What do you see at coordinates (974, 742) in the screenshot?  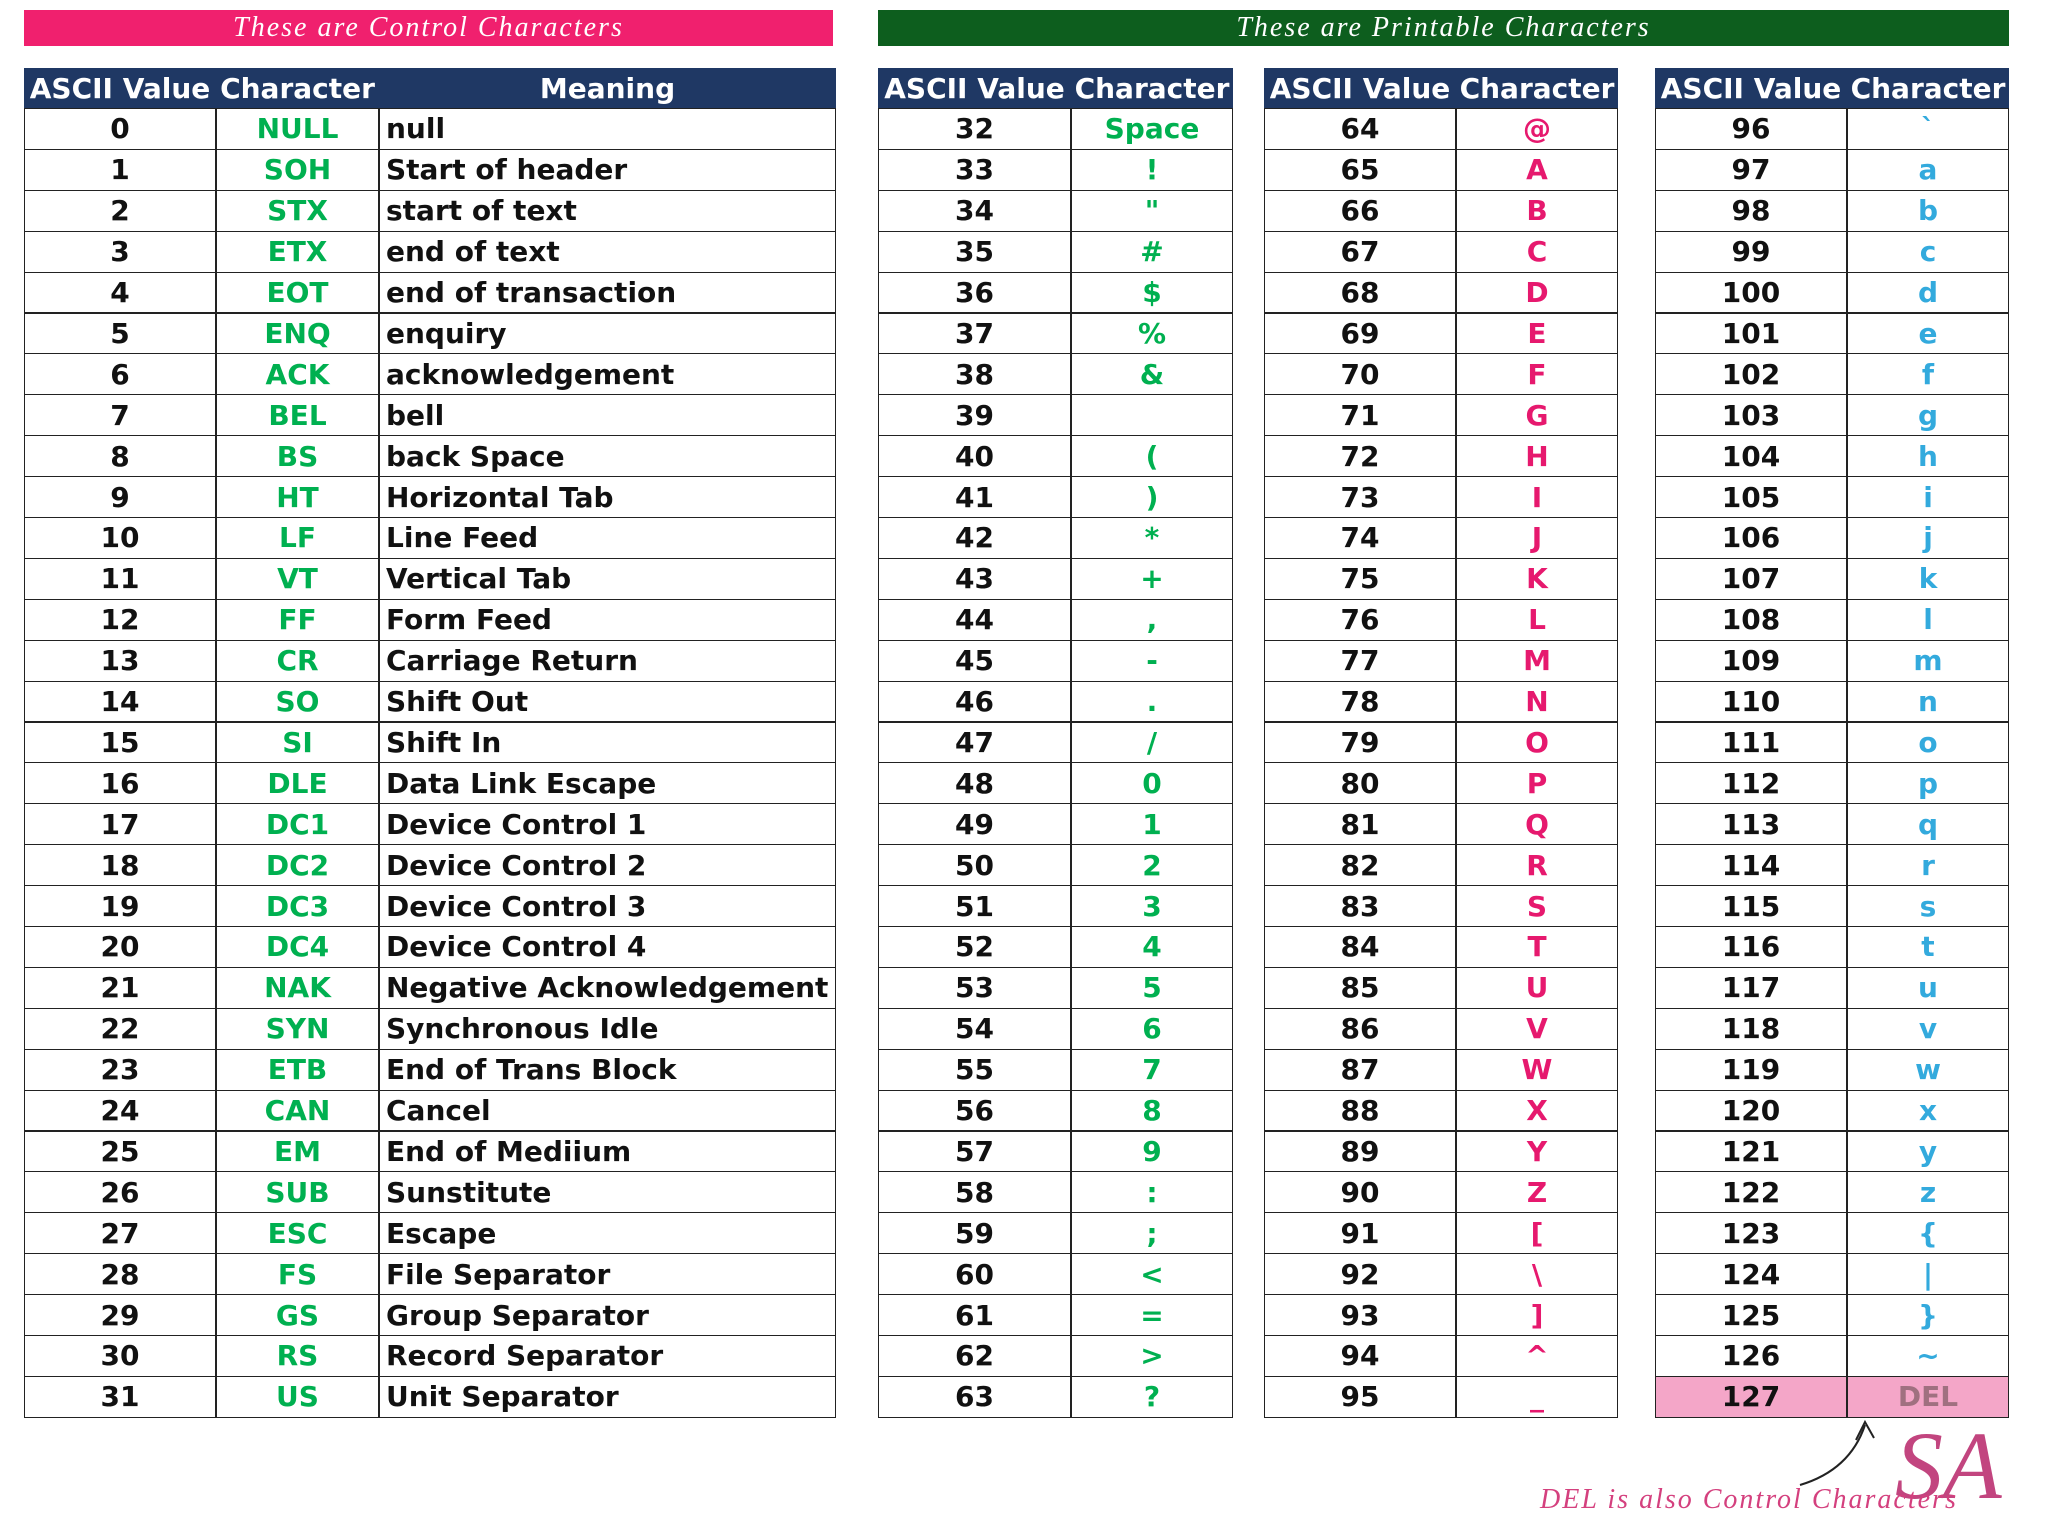 I see `ascii-value: 47` at bounding box center [974, 742].